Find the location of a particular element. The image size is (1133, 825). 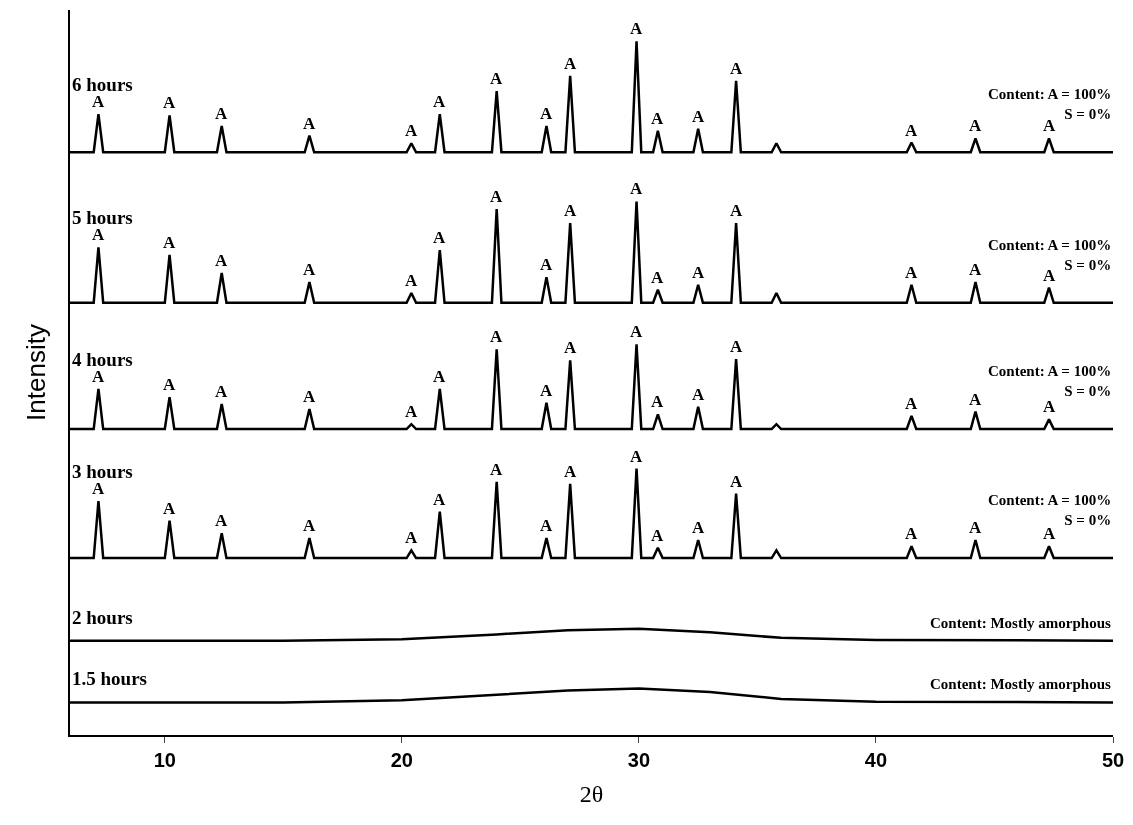

x-tick-label: 50 is located at coordinates (1113, 759).